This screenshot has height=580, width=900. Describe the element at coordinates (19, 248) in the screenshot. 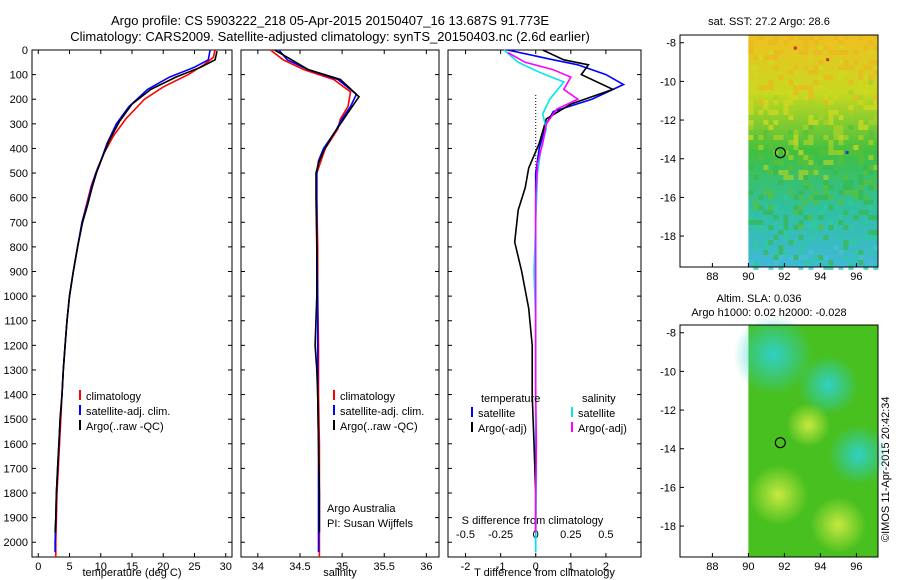

I see `y-tick-label: 800` at that location.